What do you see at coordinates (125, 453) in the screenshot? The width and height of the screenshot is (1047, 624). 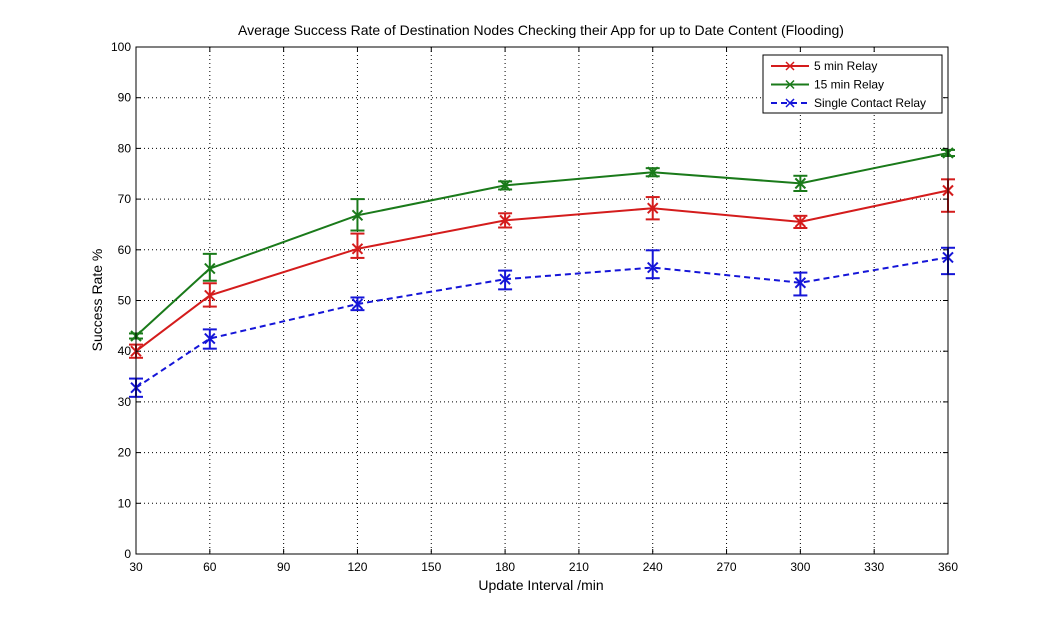 I see `y-tick-label: 20` at bounding box center [125, 453].